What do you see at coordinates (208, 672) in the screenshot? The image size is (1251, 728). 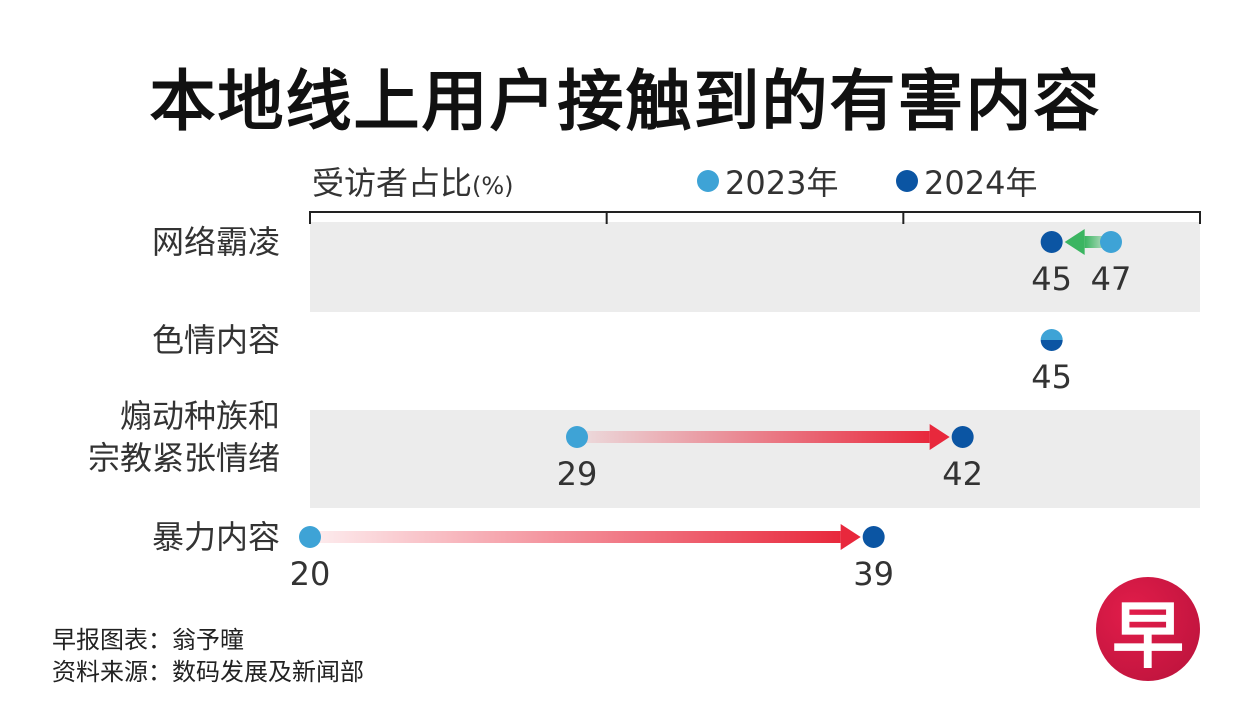 I see `data-source: 资料来源：数码发展及新闻部` at bounding box center [208, 672].